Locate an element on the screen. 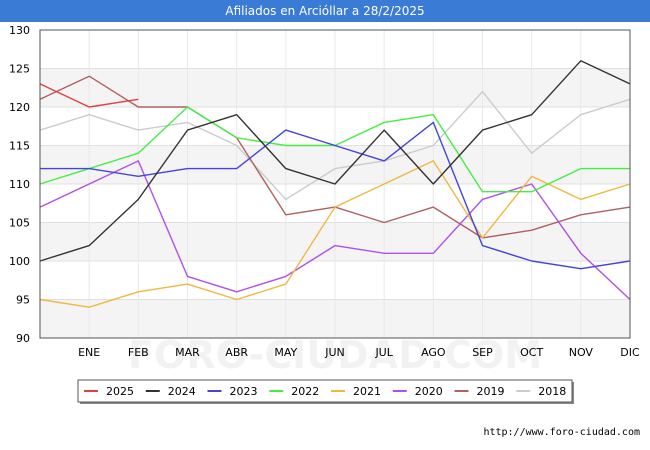 Image resolution: width=650 pixels, height=450 pixels. x-tick-label: ABR is located at coordinates (236, 352).